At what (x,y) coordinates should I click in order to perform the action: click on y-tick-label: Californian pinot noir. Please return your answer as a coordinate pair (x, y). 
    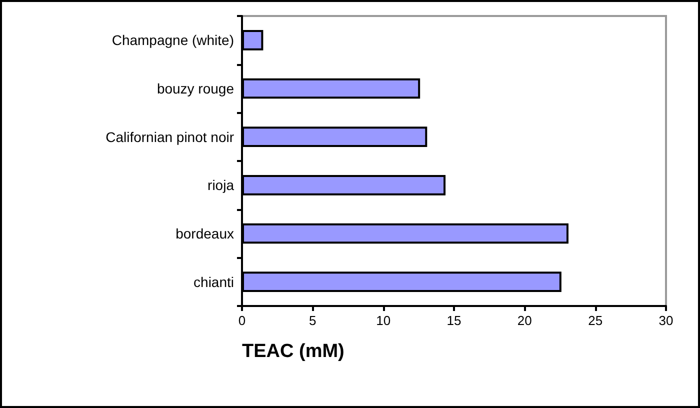
    Looking at the image, I should click on (170, 136).